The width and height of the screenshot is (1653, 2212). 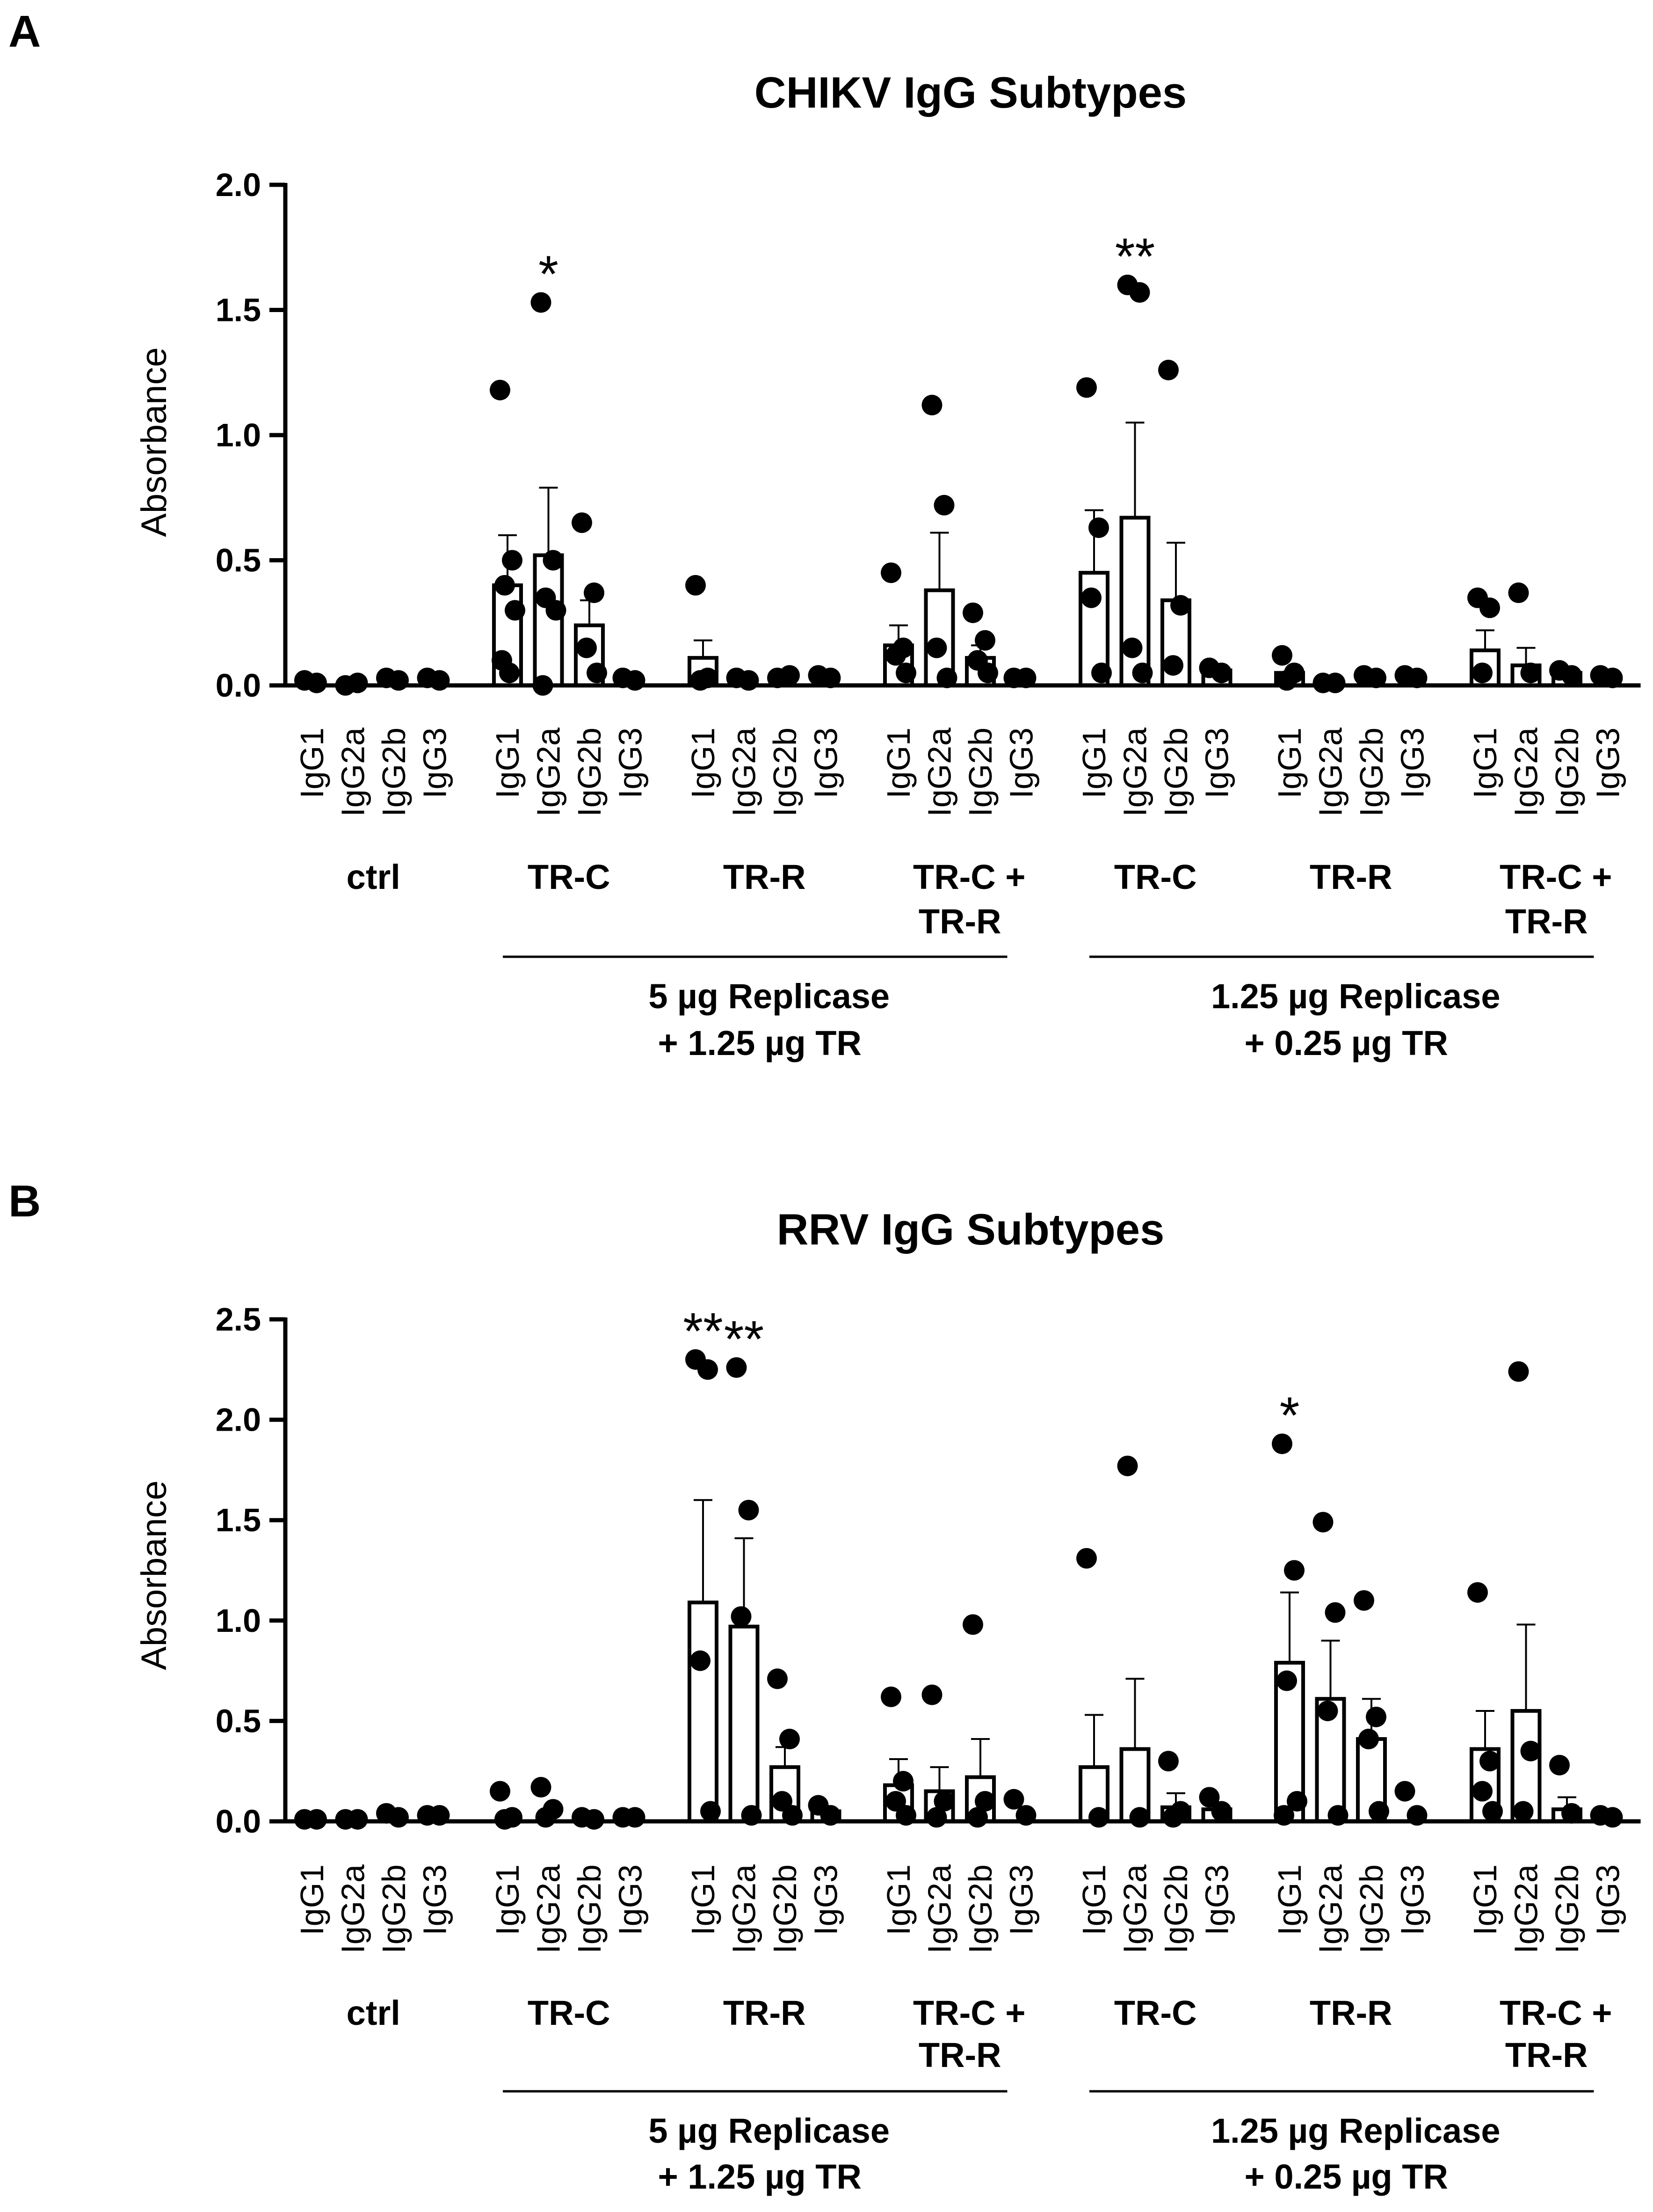 What do you see at coordinates (238, 310) in the screenshot?
I see `y-tick-label: 1.5` at bounding box center [238, 310].